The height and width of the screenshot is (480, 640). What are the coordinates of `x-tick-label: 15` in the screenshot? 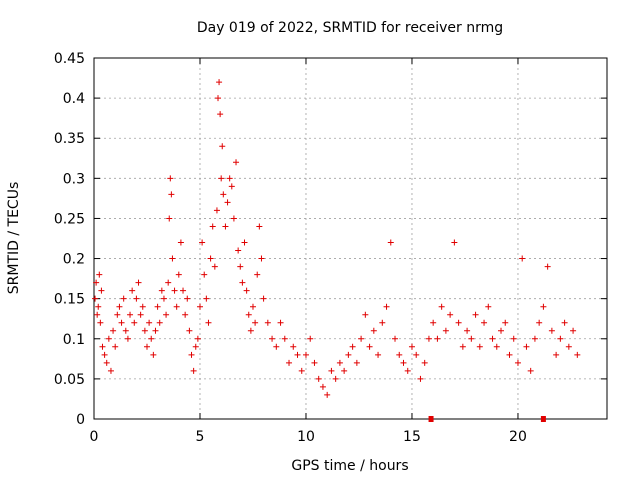 It's located at (412, 437).